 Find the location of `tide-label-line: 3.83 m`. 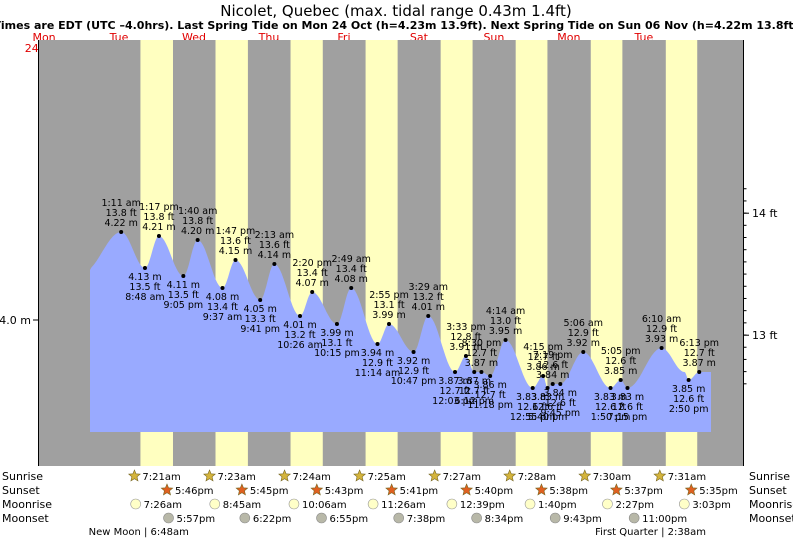

tide-label-line: 3.83 m is located at coordinates (627, 397).